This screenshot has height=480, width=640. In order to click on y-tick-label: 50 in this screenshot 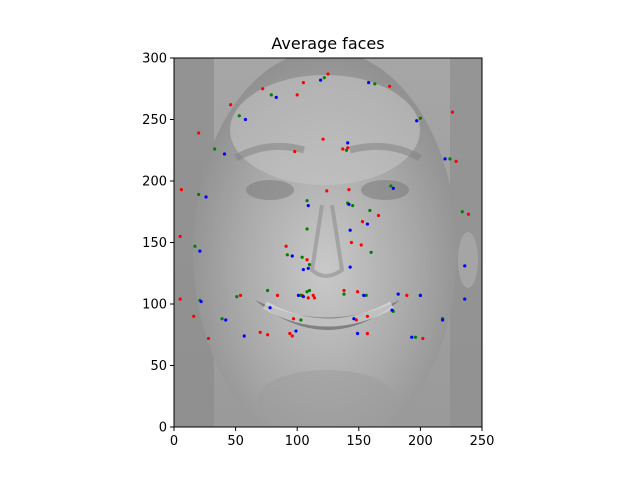, I will do `click(158, 366)`.